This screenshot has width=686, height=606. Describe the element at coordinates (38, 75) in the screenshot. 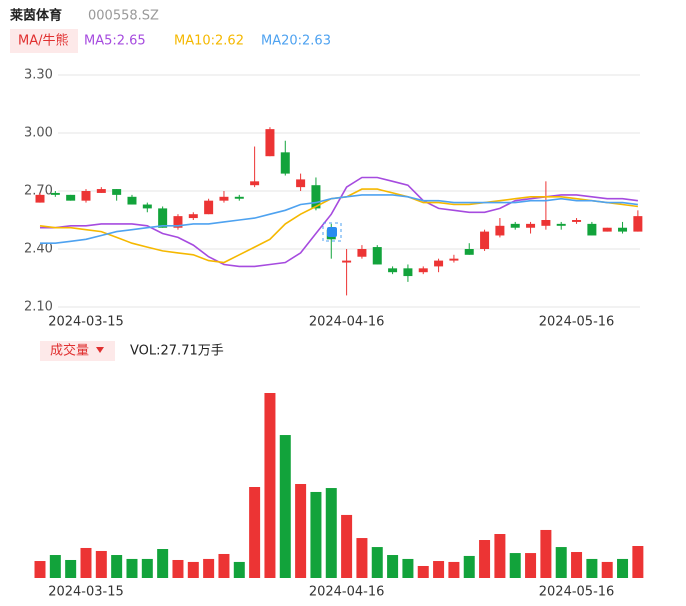

I see `y-tick-label: 3.30` at that location.